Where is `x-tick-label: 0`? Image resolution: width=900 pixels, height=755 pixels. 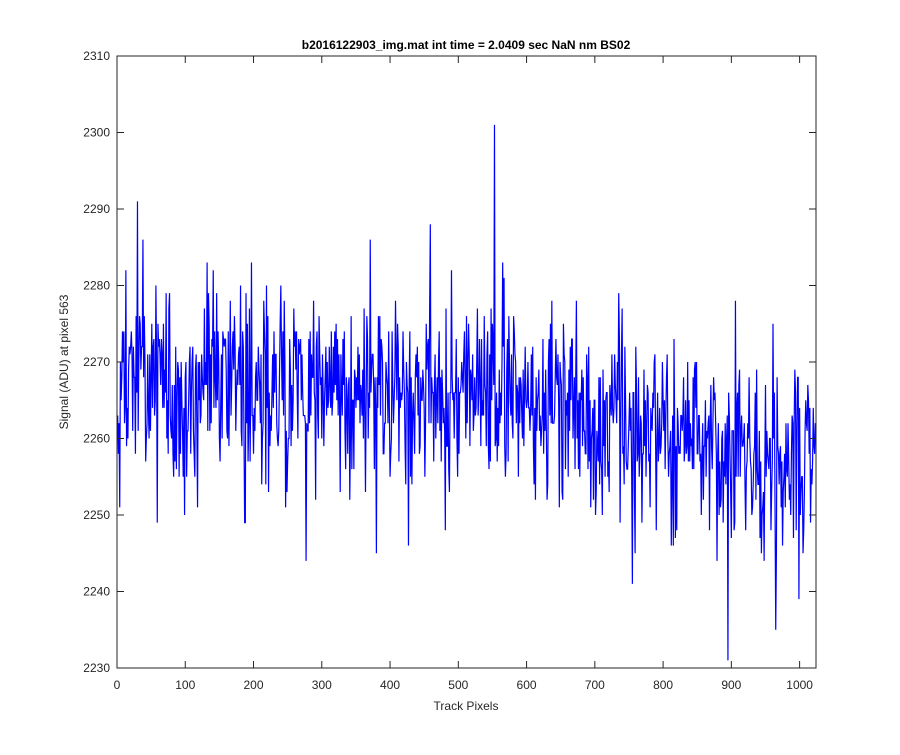
x-tick-label: 0 is located at coordinates (117, 685).